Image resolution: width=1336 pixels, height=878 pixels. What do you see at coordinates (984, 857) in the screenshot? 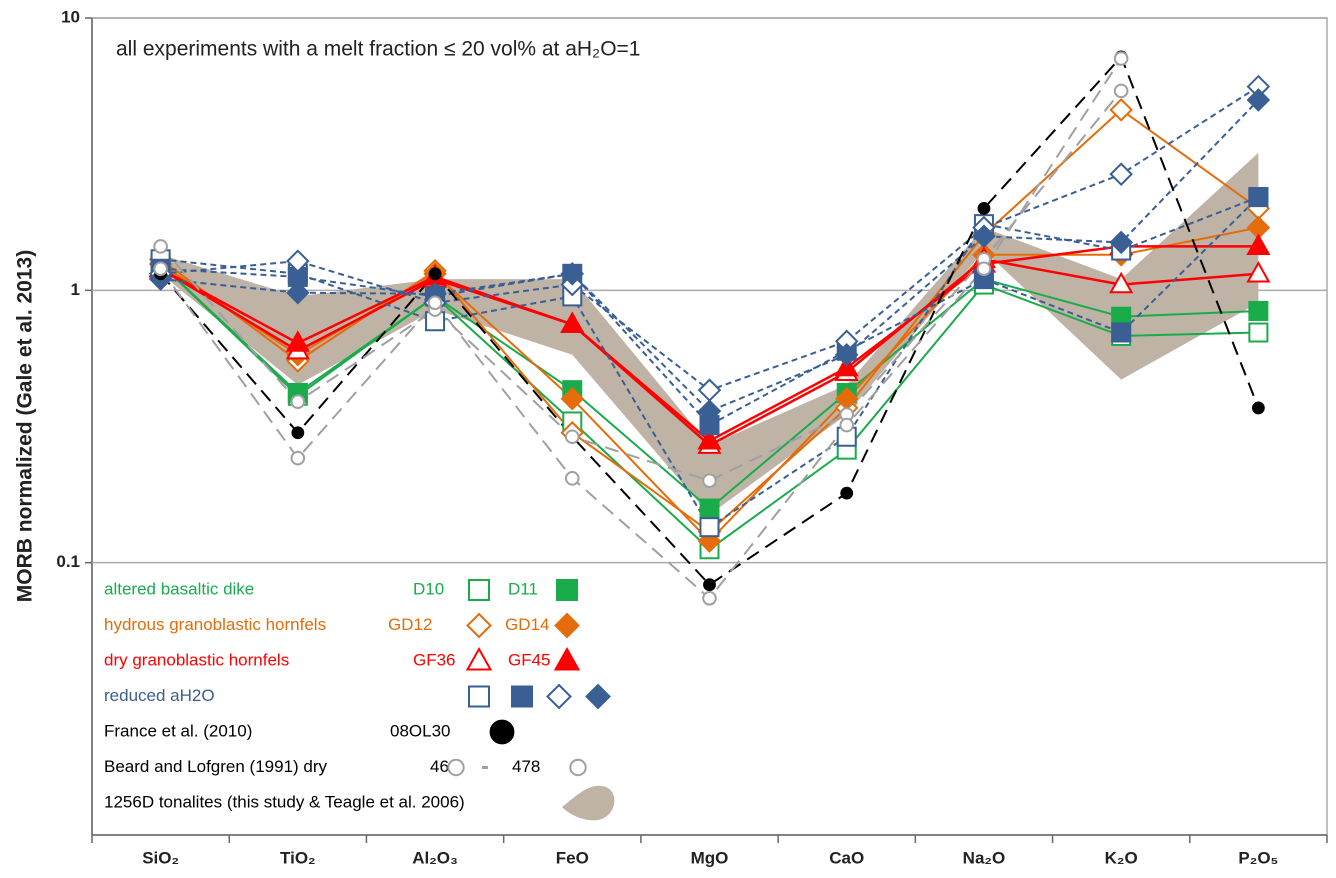
I see `x-tick-label: Na₂O` at bounding box center [984, 857].